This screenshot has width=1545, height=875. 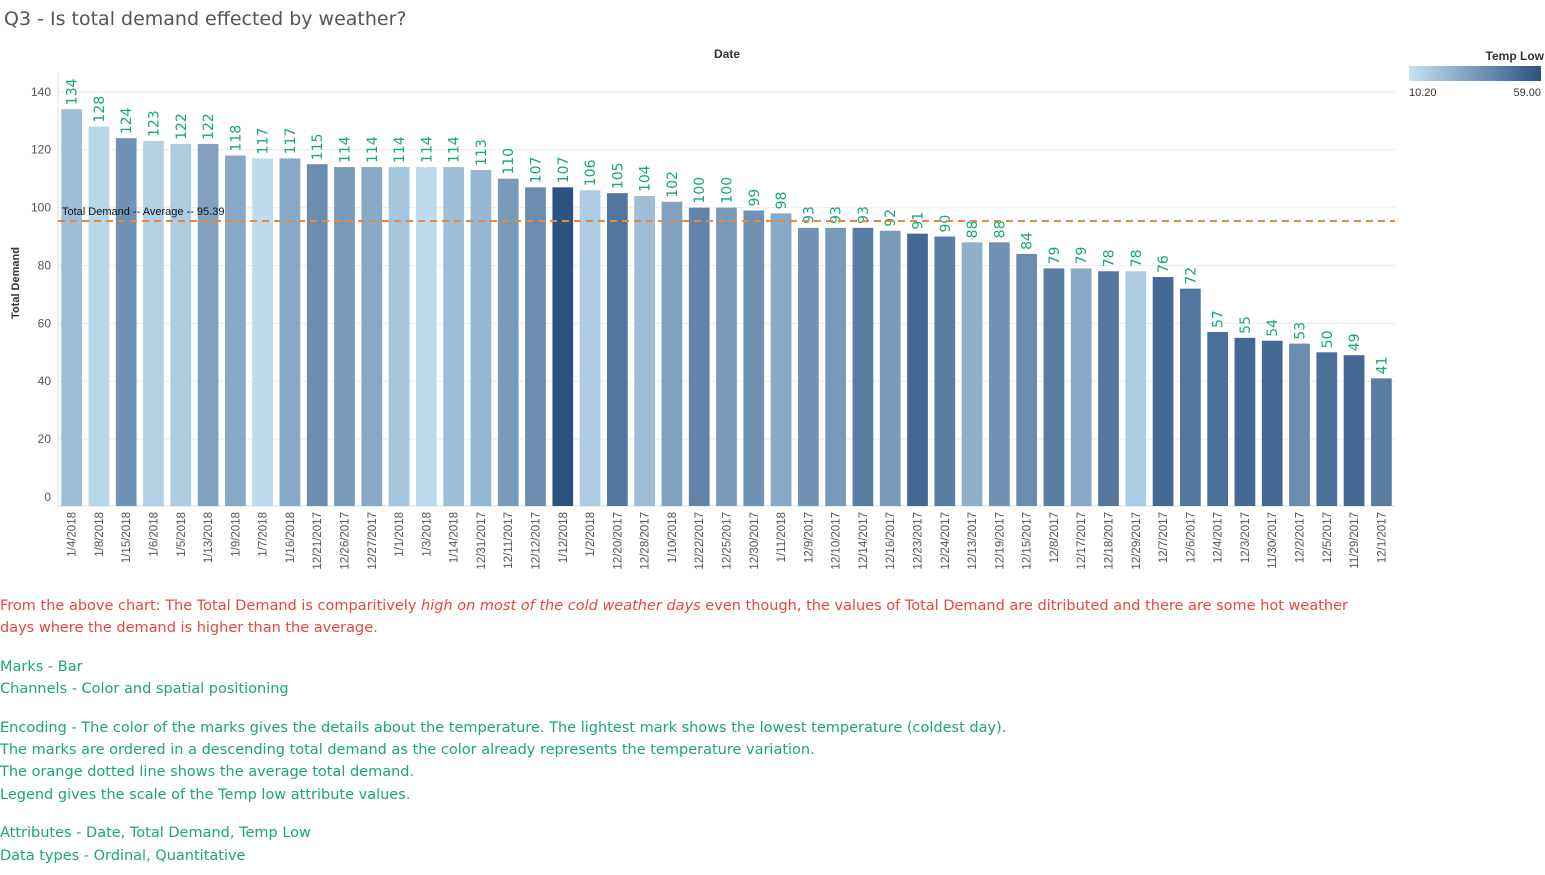 What do you see at coordinates (45, 439) in the screenshot?
I see `y-tick-label: 20` at bounding box center [45, 439].